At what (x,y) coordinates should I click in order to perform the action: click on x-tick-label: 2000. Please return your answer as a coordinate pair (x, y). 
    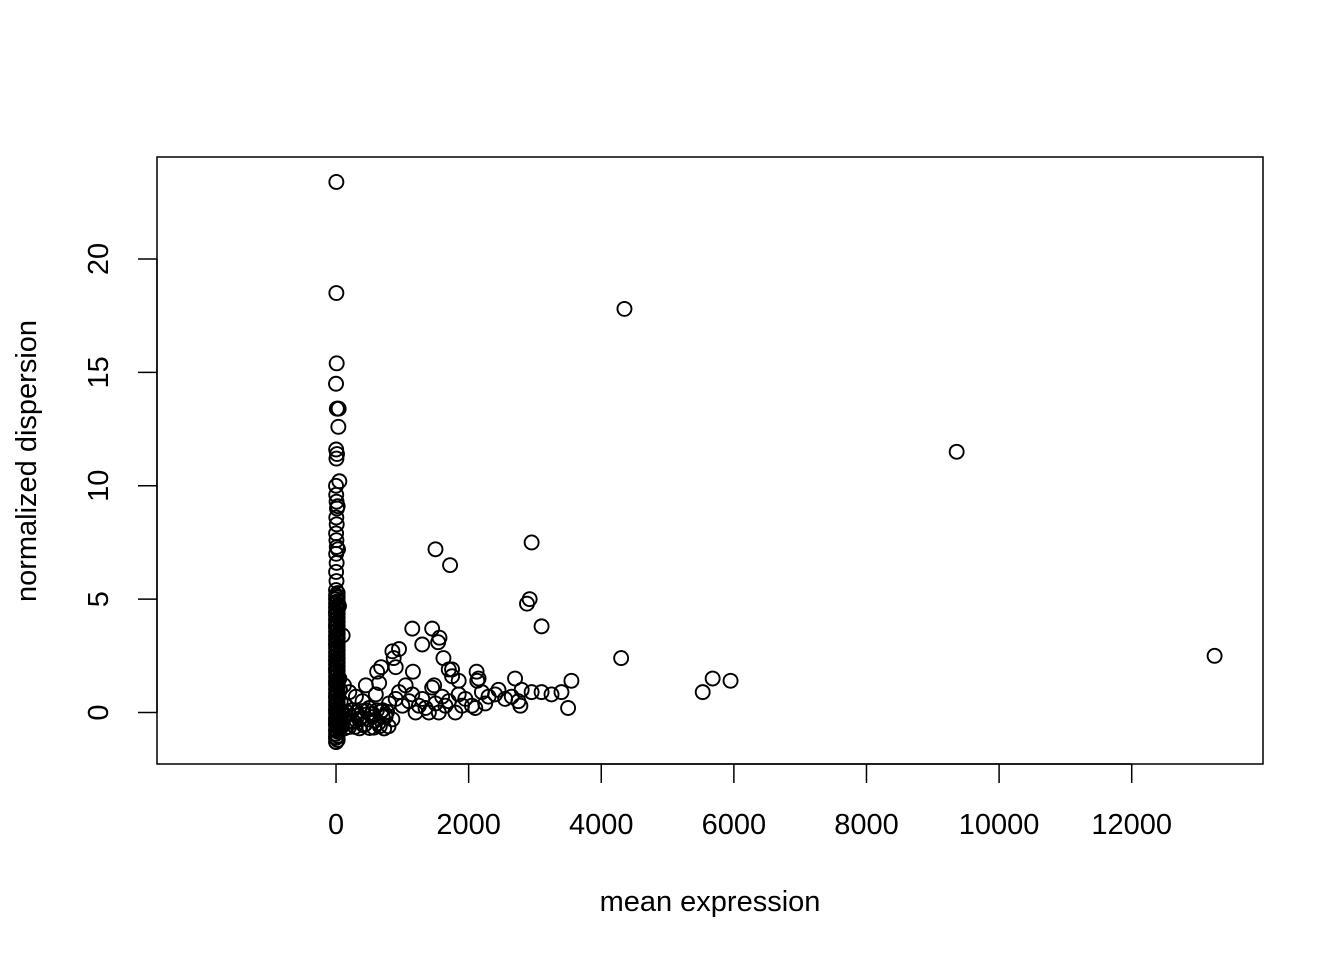
    Looking at the image, I should click on (468, 825).